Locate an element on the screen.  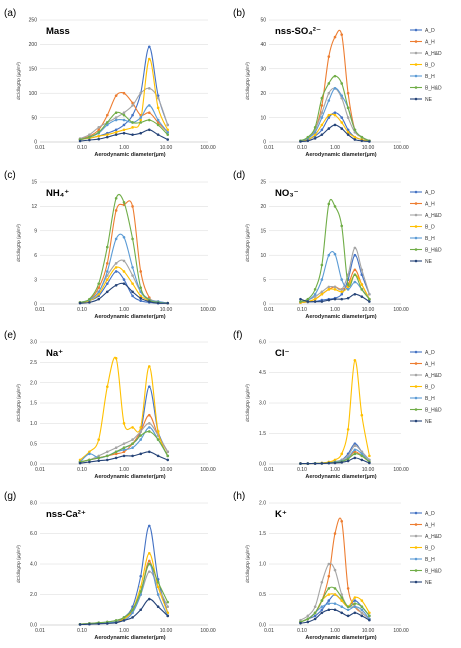
x-tick-label: 100.00 is located at coordinates (208, 310).